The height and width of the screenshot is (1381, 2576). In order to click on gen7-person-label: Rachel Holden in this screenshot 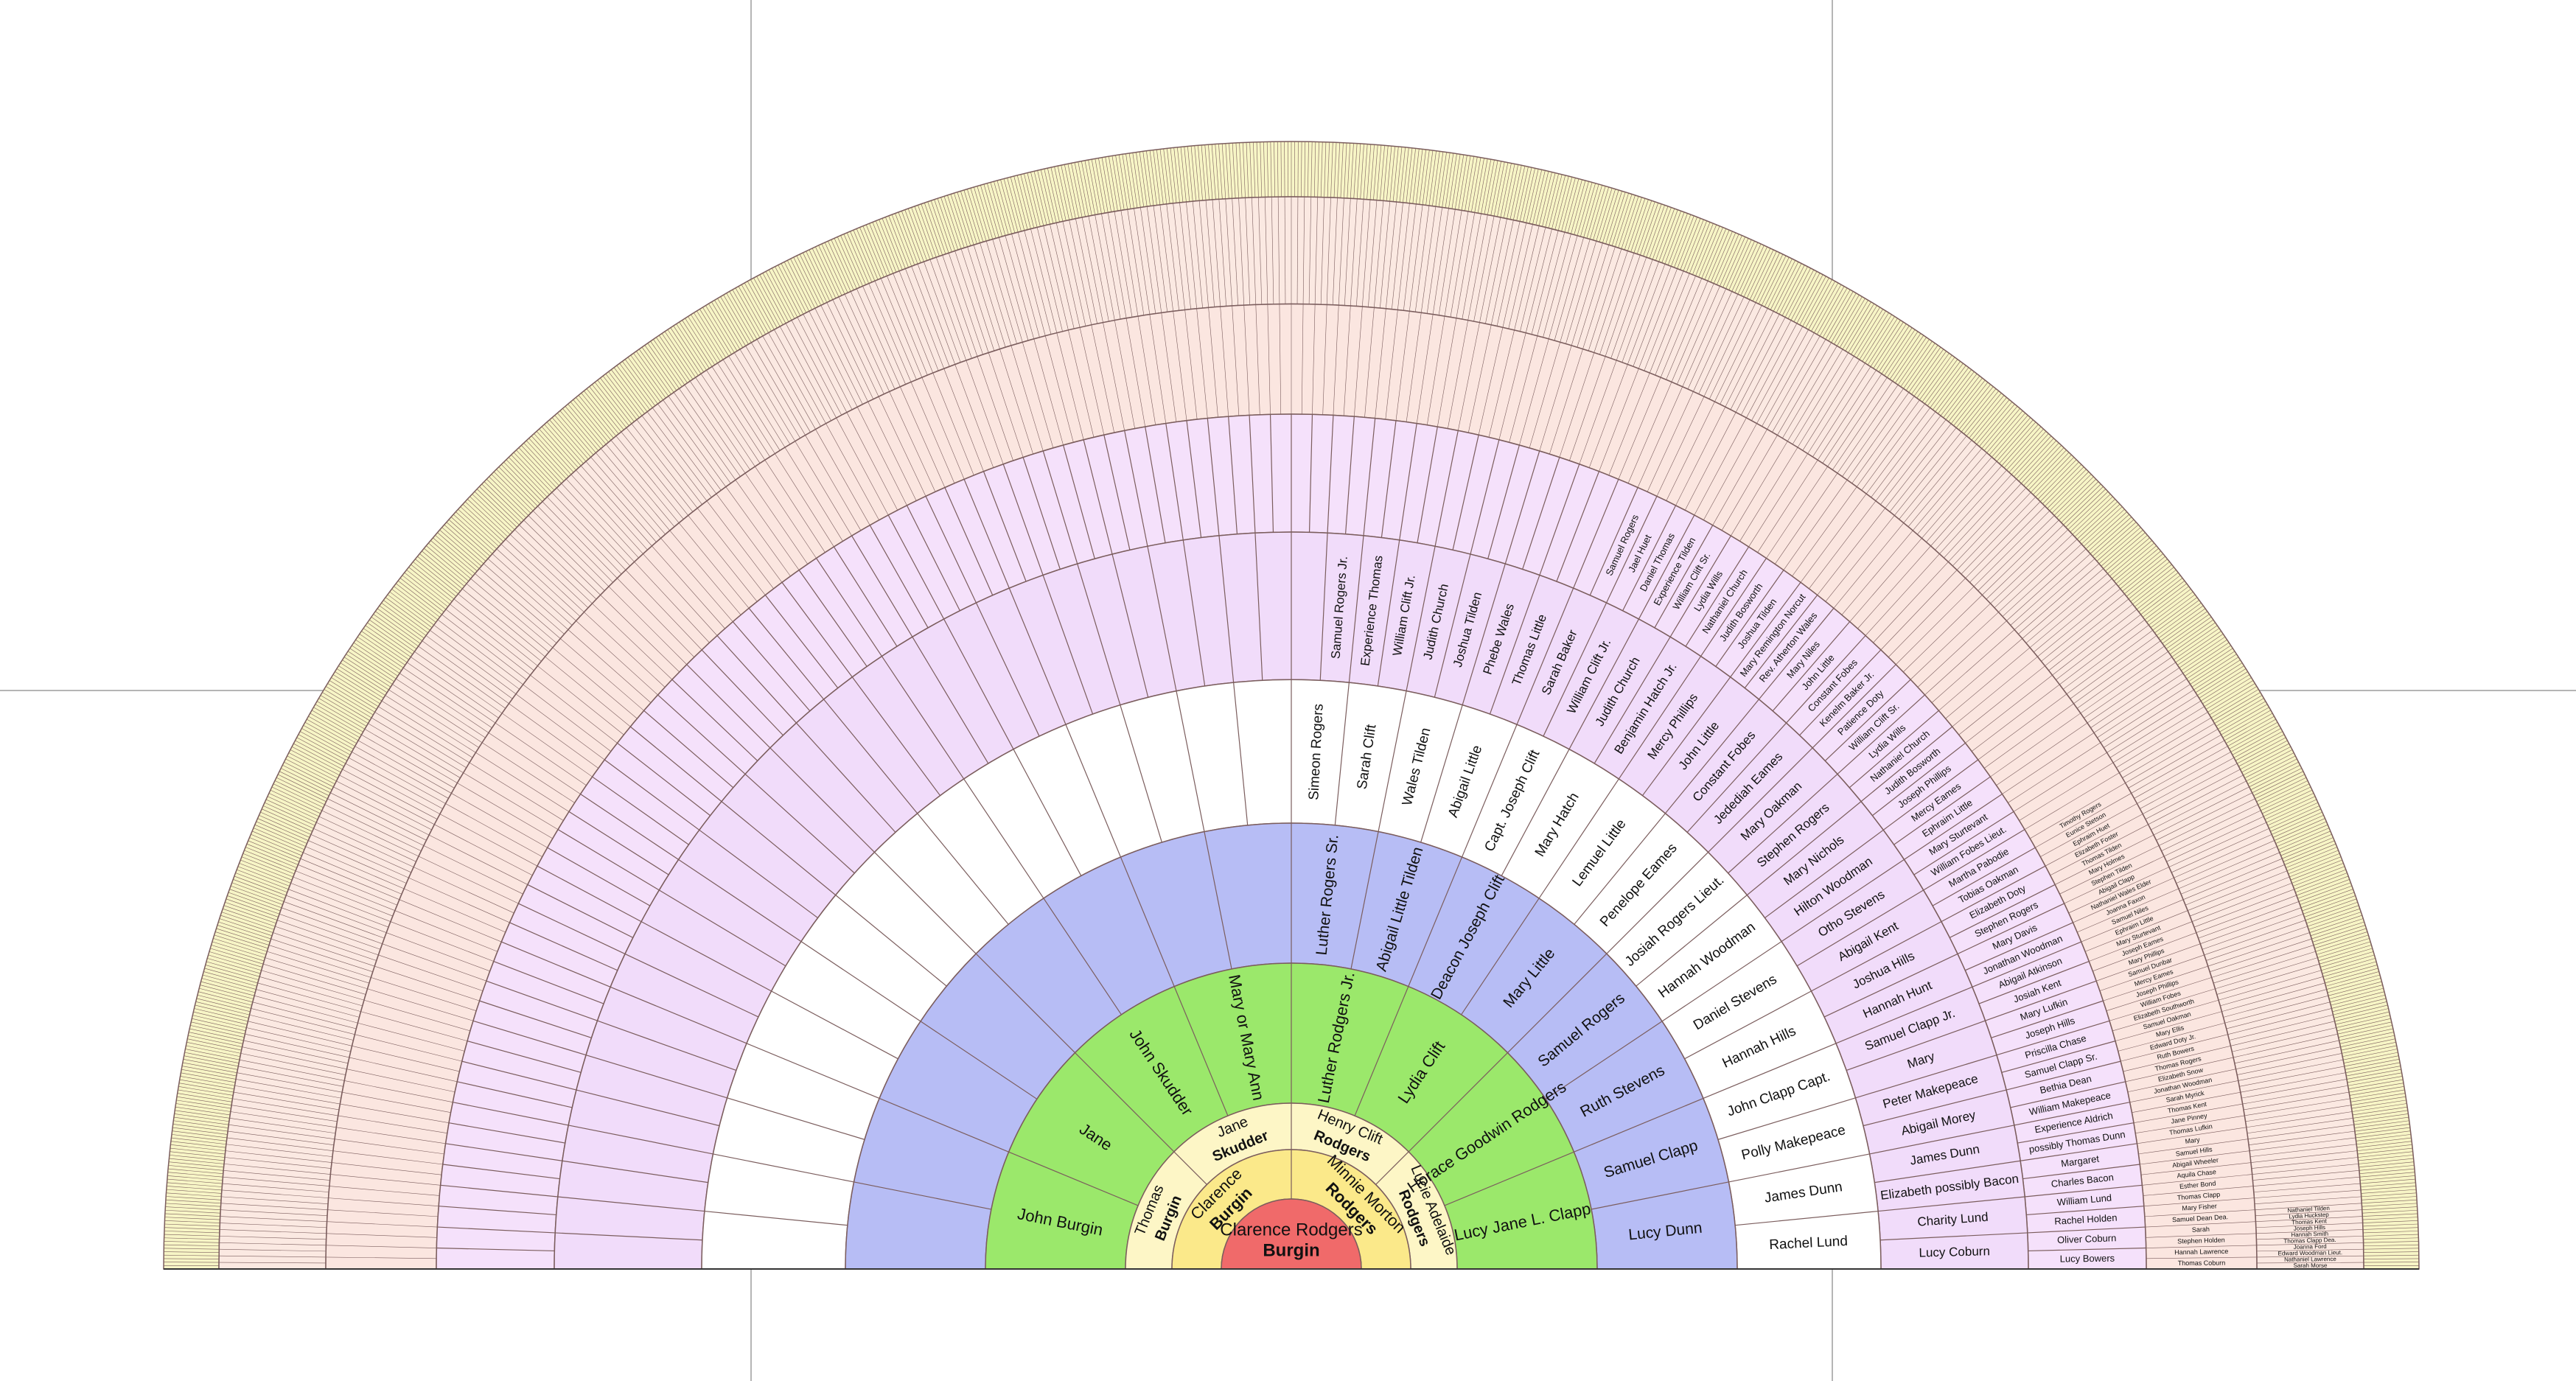, I will do `click(2086, 1219)`.